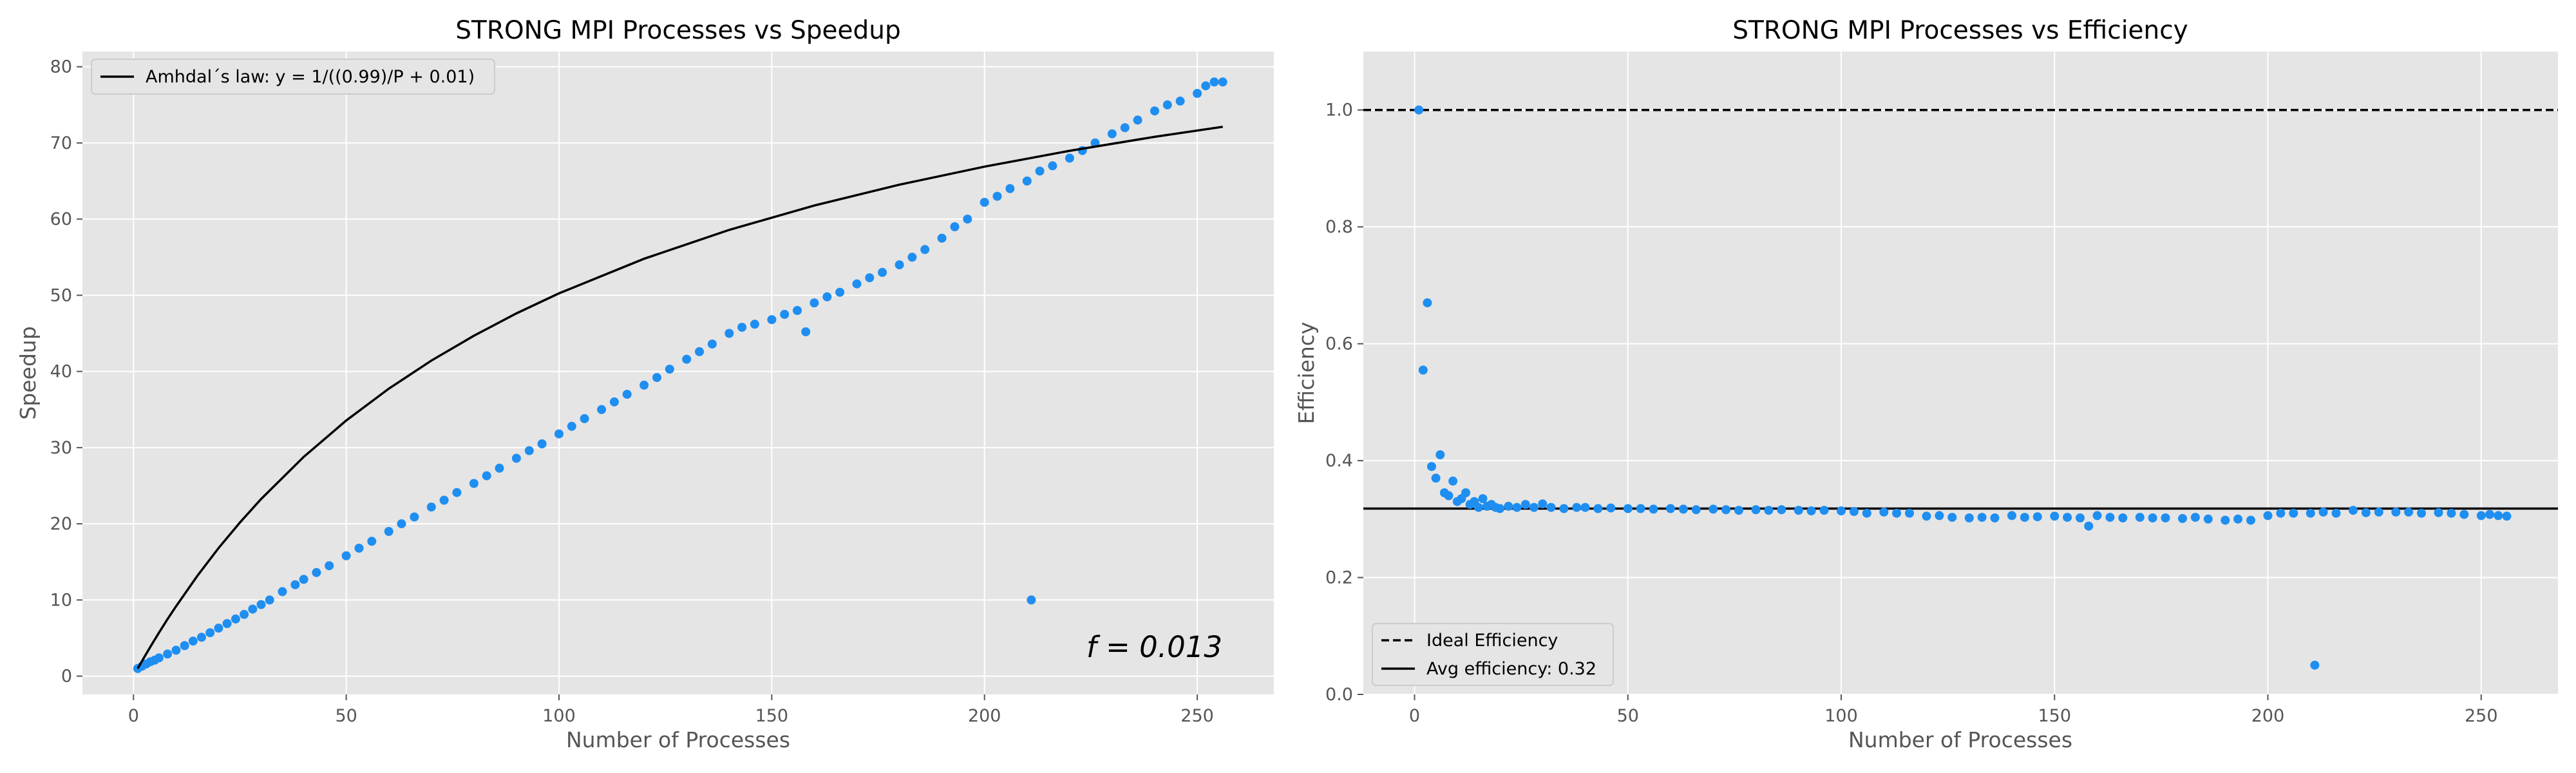  Describe the element at coordinates (66, 677) in the screenshot. I see `speedup-y-tick-label: 0` at that location.